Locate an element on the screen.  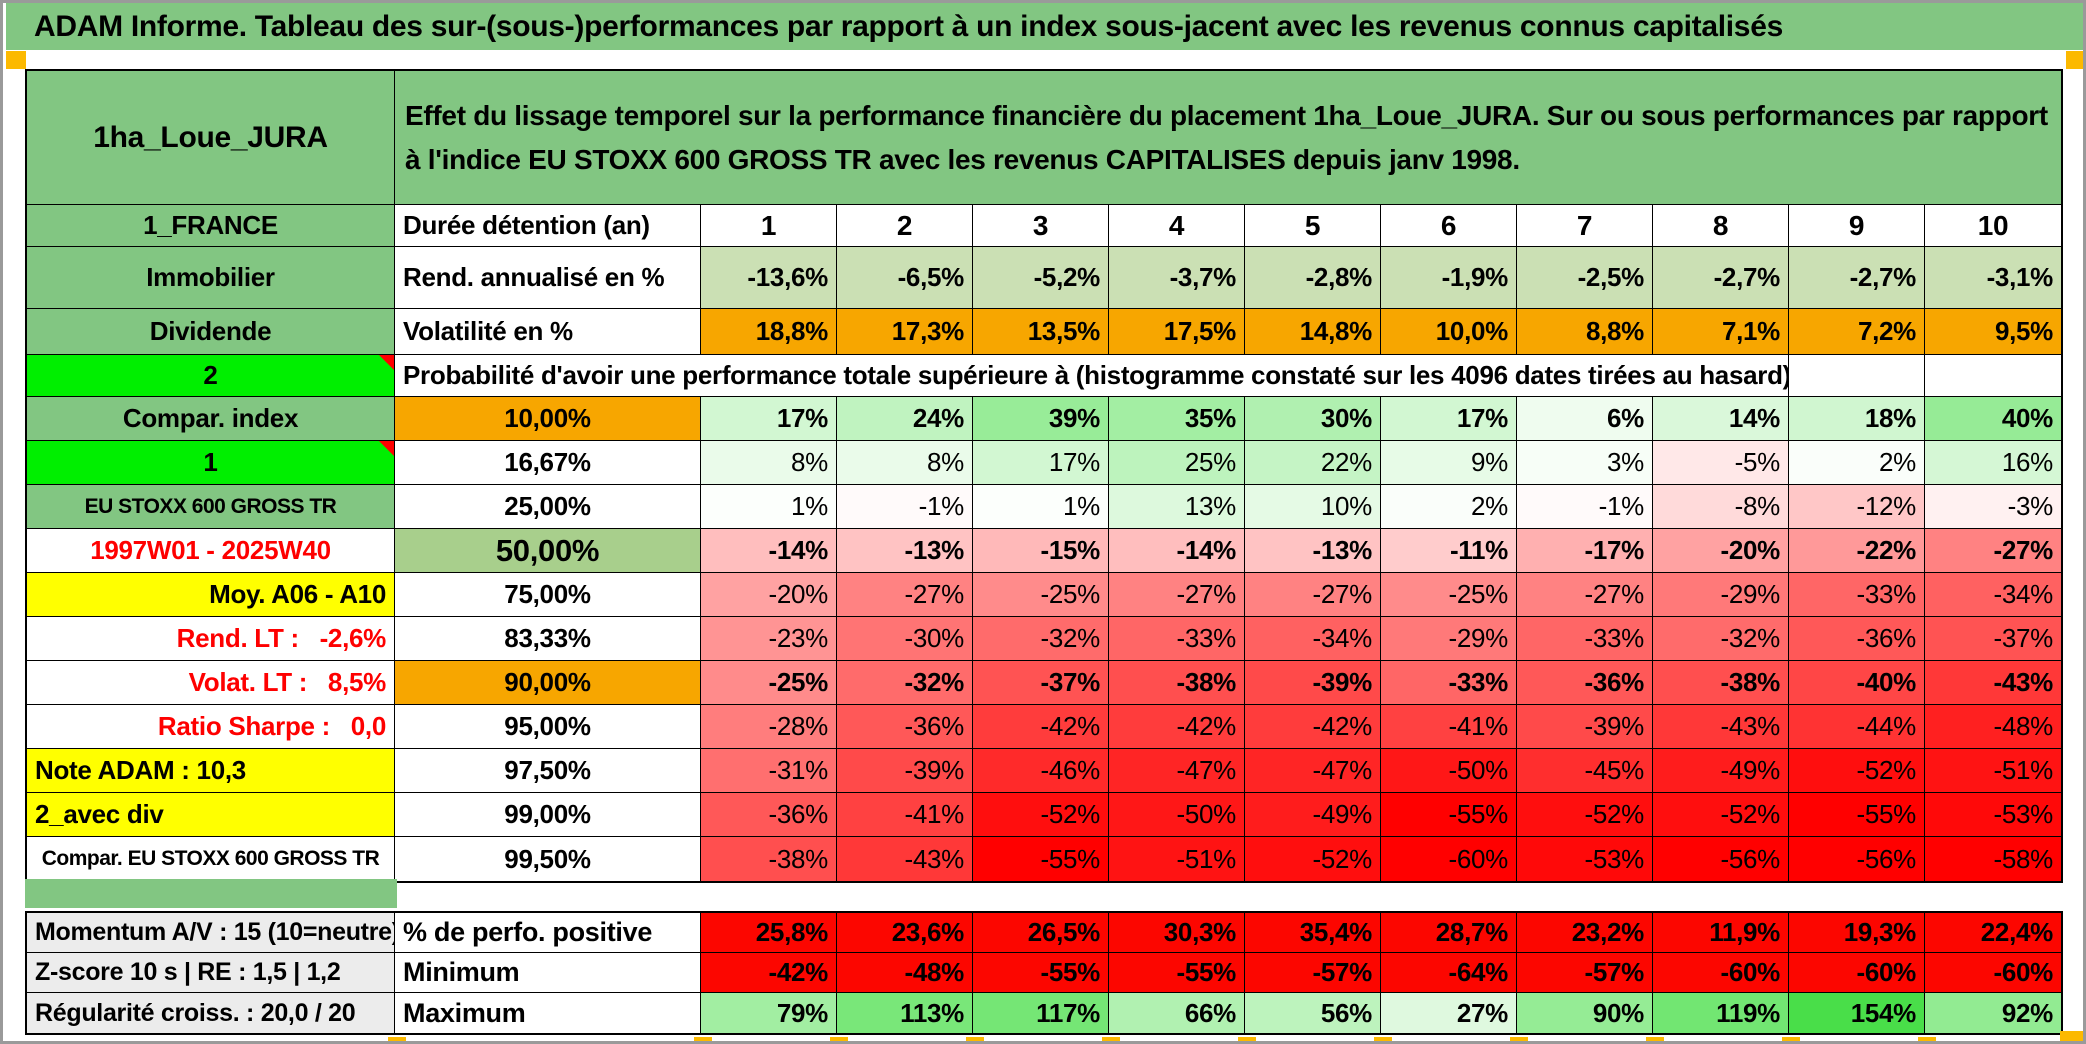
threshold-cell: 99,50% is located at coordinates (548, 859).